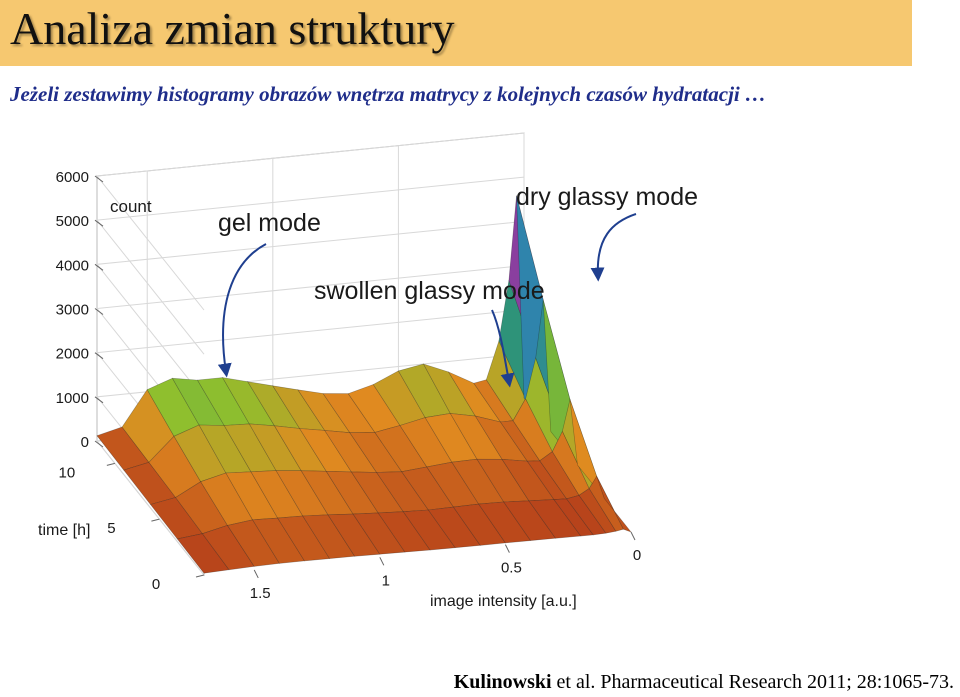 The height and width of the screenshot is (697, 960). Describe the element at coordinates (111, 528) in the screenshot. I see `y-tick-label: 5` at that location.